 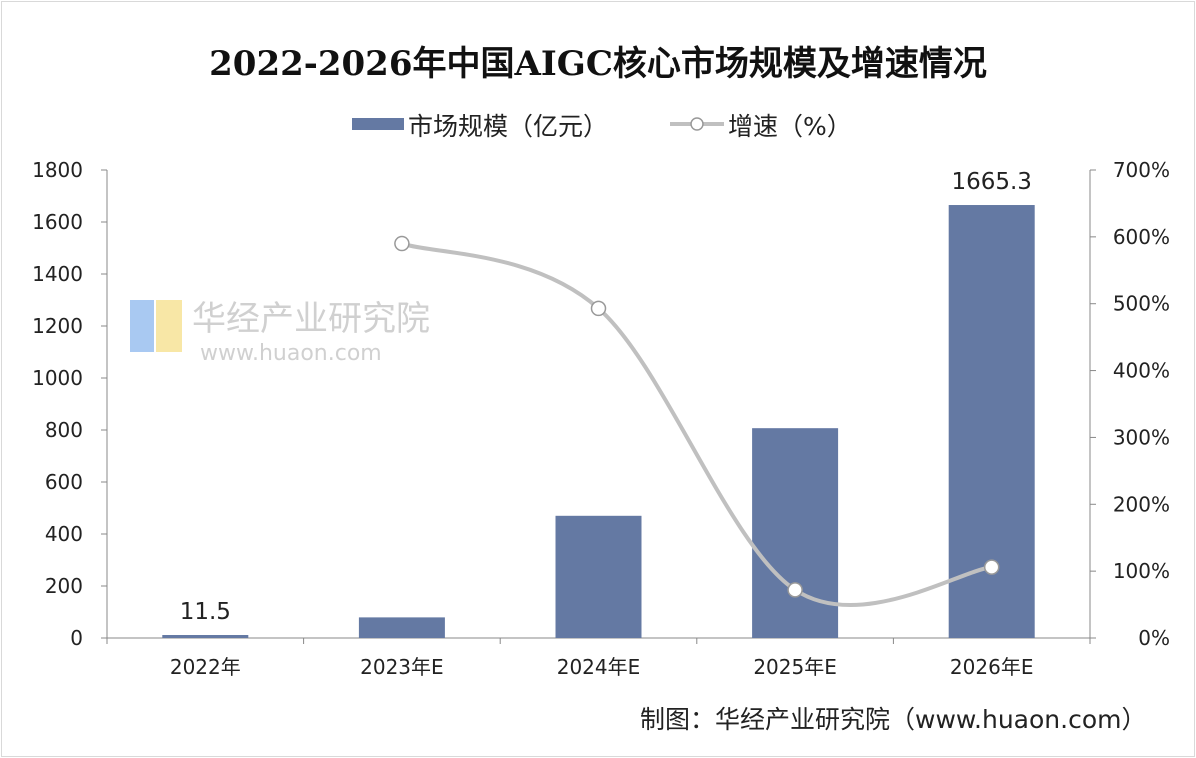 What do you see at coordinates (795, 533) in the screenshot?
I see `bar-2025年E` at bounding box center [795, 533].